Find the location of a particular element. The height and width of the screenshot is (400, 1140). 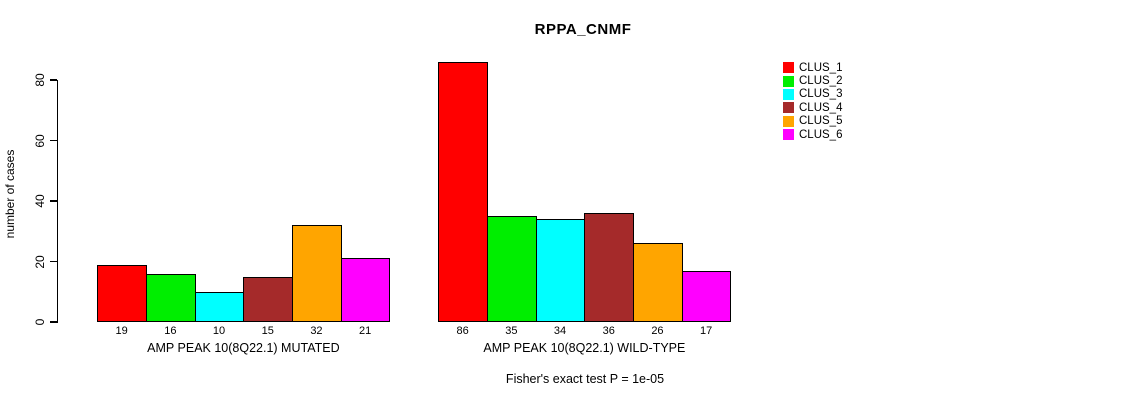

y-tick-label: 60 is located at coordinates (40, 140).